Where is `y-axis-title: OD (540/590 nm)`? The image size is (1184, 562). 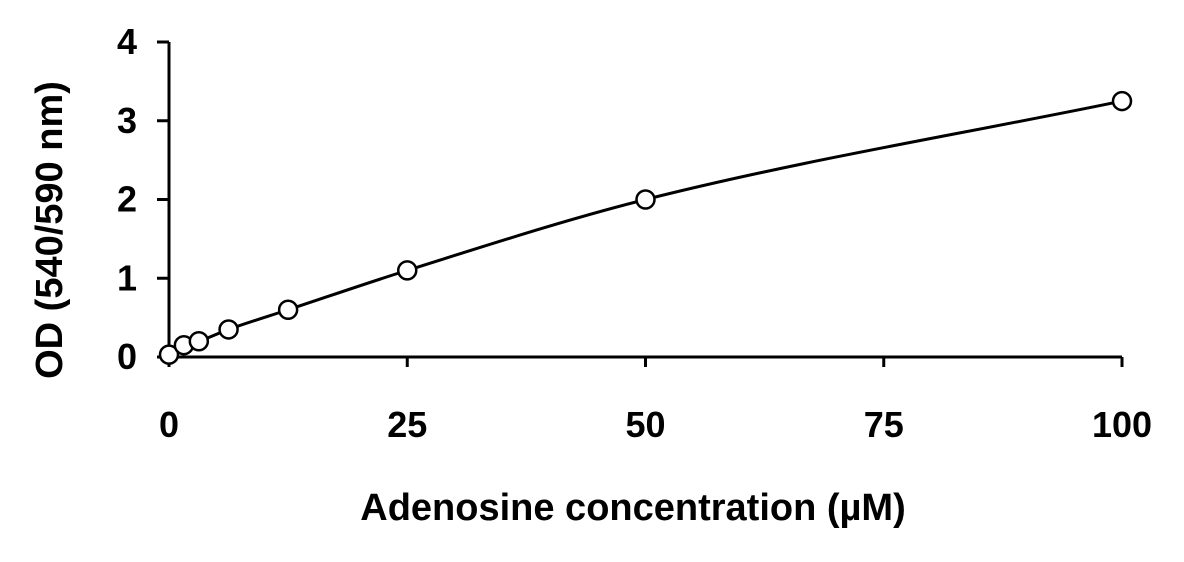
y-axis-title: OD (540/590 nm) is located at coordinates (50, 230).